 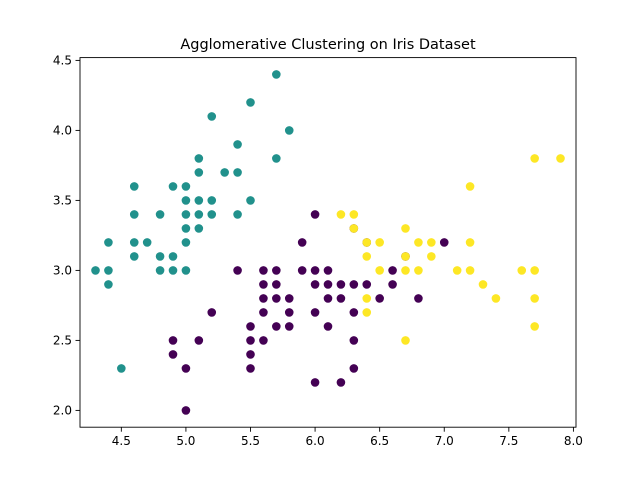 What do you see at coordinates (315, 441) in the screenshot?
I see `x-tick-label: 6.0` at bounding box center [315, 441].